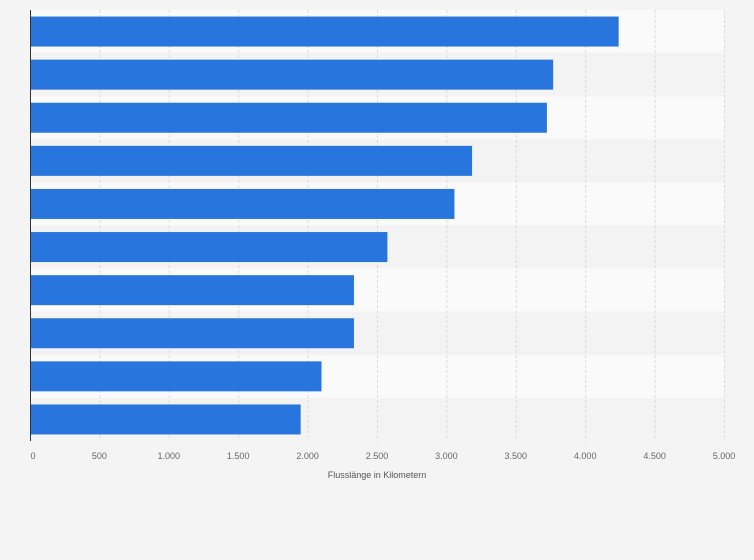 This screenshot has height=560, width=754. Describe the element at coordinates (585, 456) in the screenshot. I see `x-tick-label: 4.000` at that location.